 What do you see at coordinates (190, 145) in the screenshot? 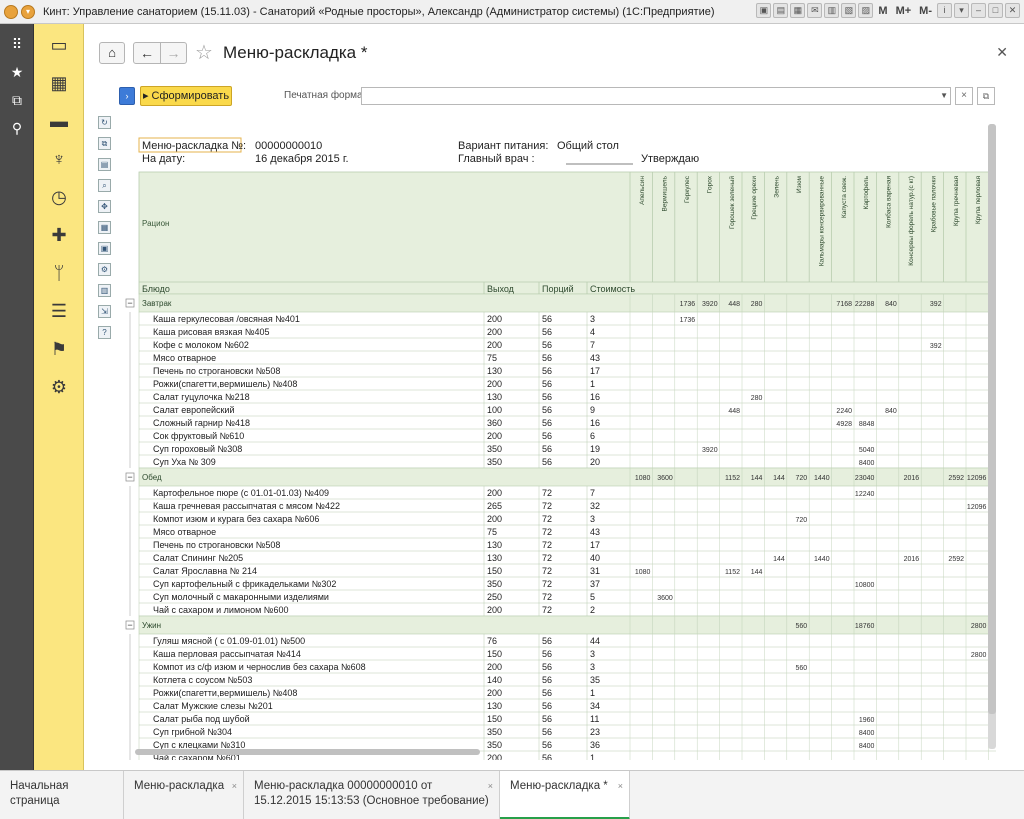
I see `number-label-box` at bounding box center [190, 145].